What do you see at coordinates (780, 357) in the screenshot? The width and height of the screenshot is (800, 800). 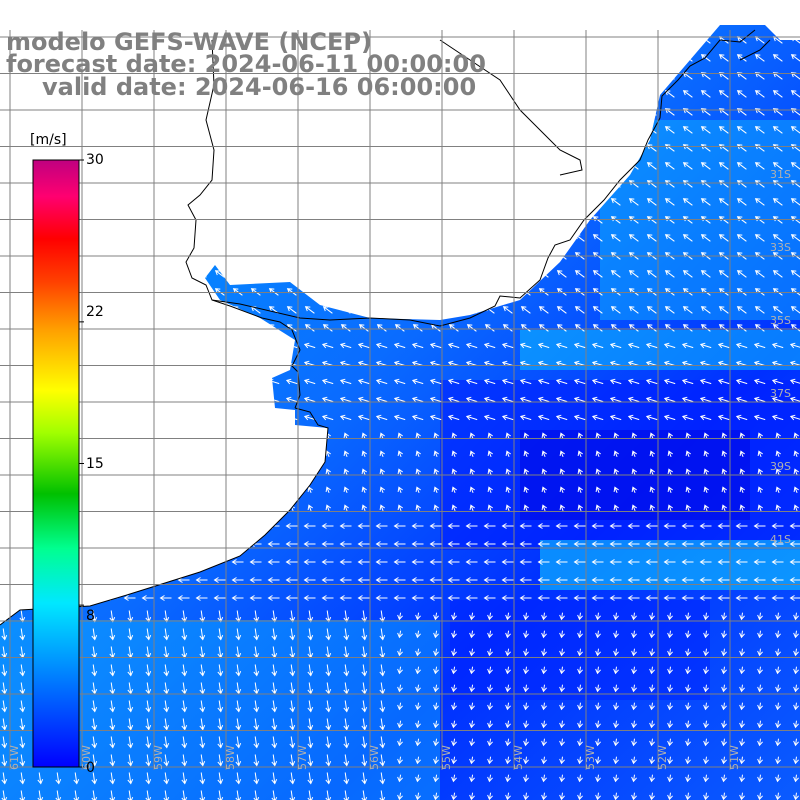 I see `latitude-labels: 31S 33S 35S 37S 39S 41S` at bounding box center [780, 357].